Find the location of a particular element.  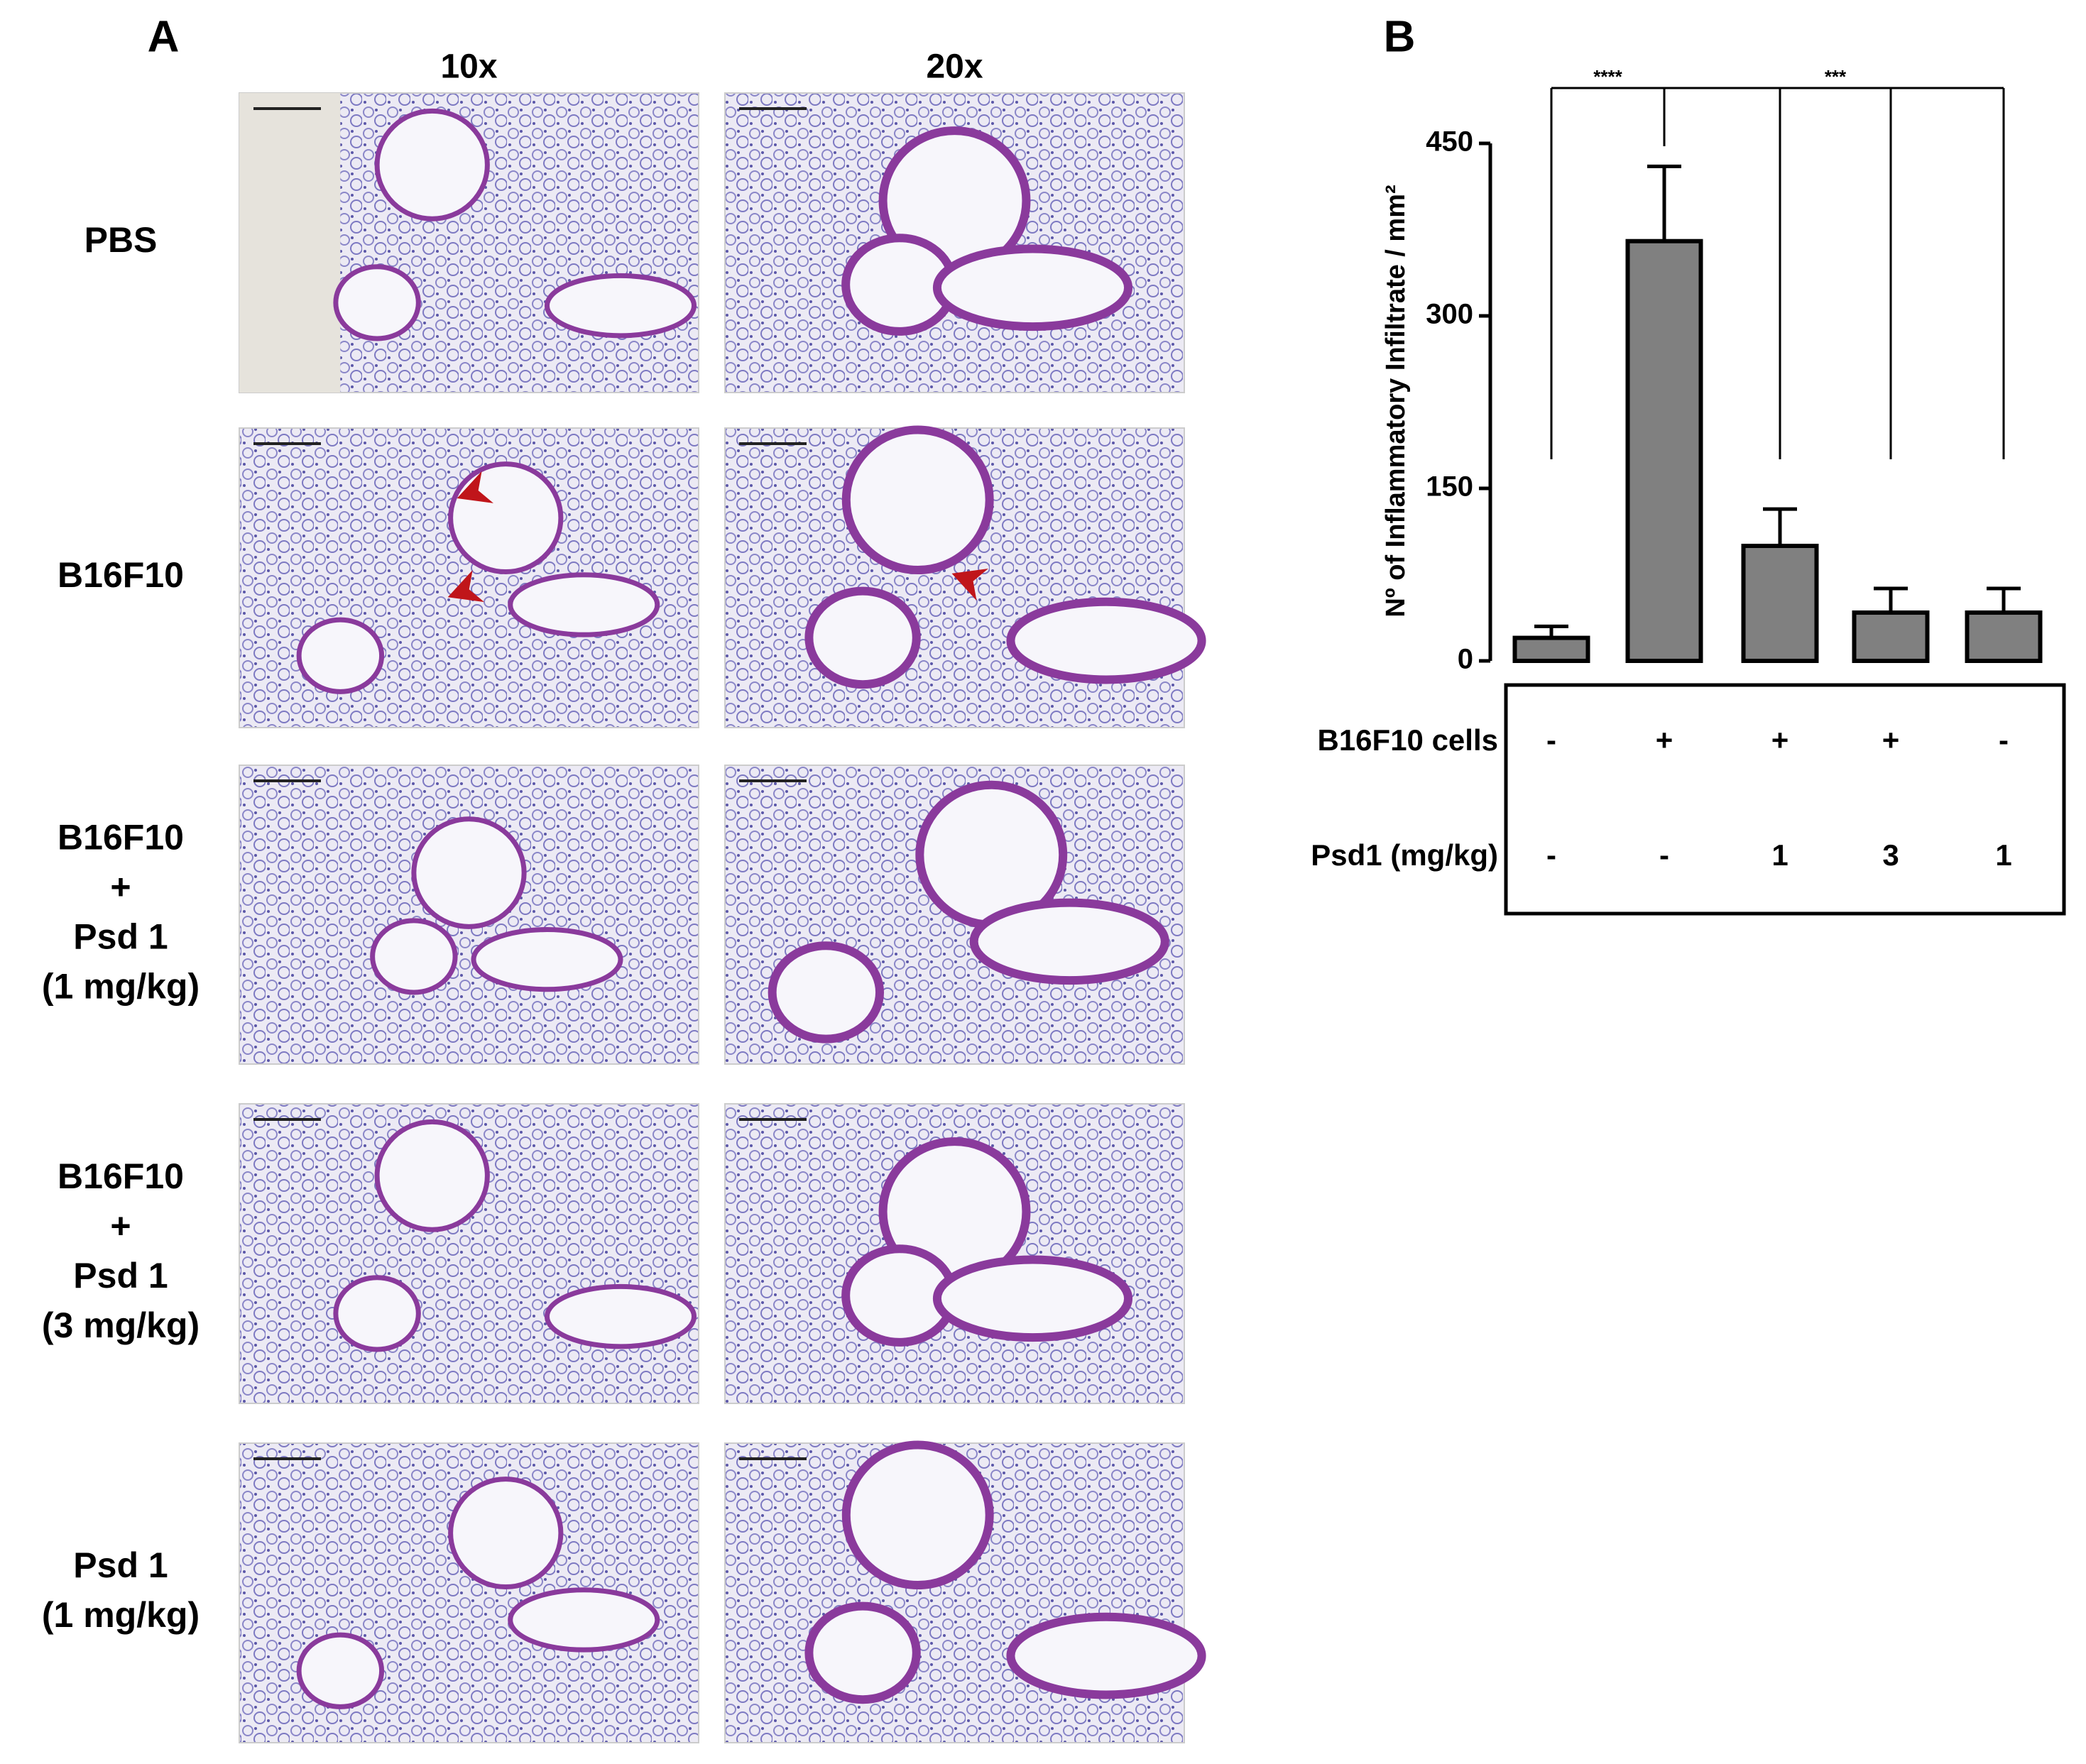

table-cell: 3 is located at coordinates (1890, 855).